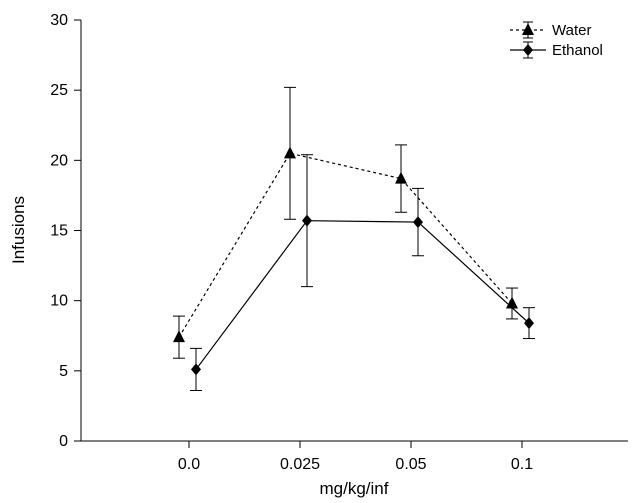 This screenshot has height=503, width=636. I want to click on x-ticks: 0.0 0.025 0.05 0.1, so click(355, 457).